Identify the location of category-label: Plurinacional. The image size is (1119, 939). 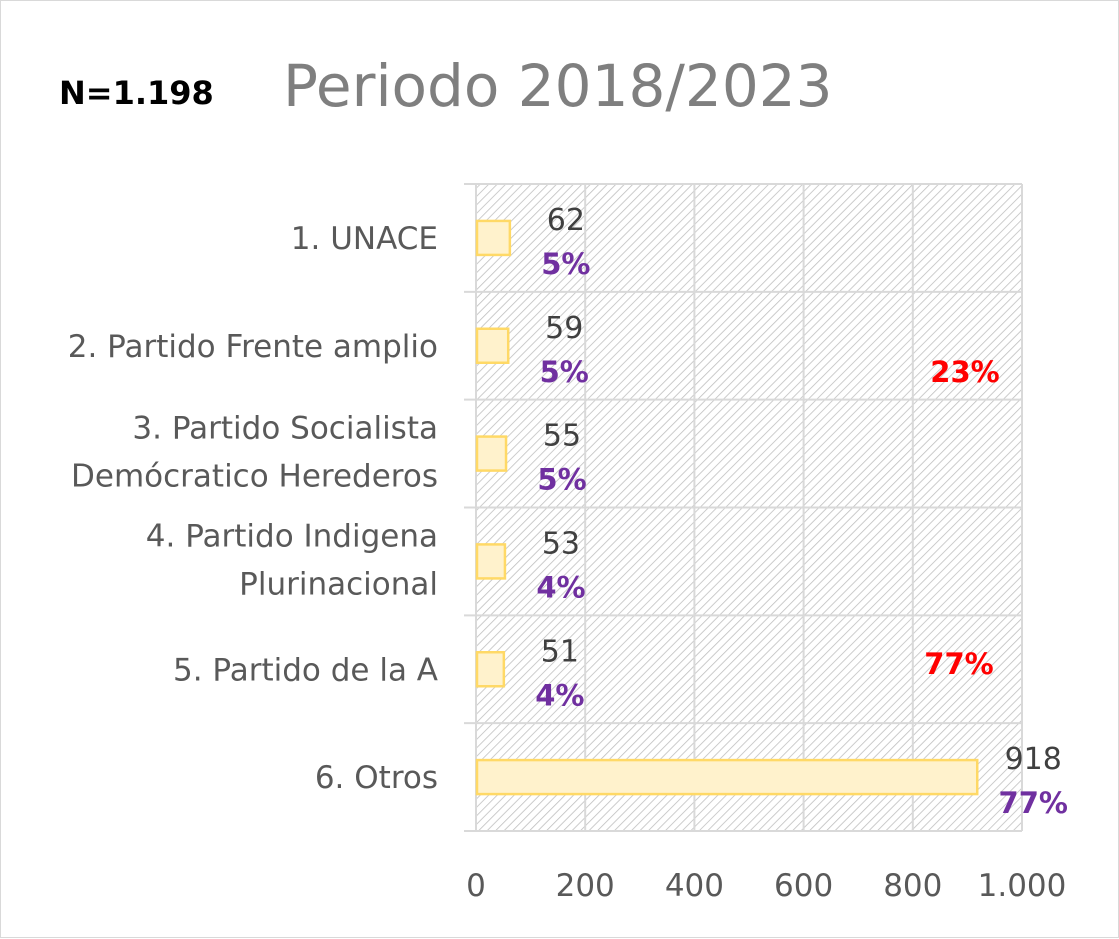
(338, 584).